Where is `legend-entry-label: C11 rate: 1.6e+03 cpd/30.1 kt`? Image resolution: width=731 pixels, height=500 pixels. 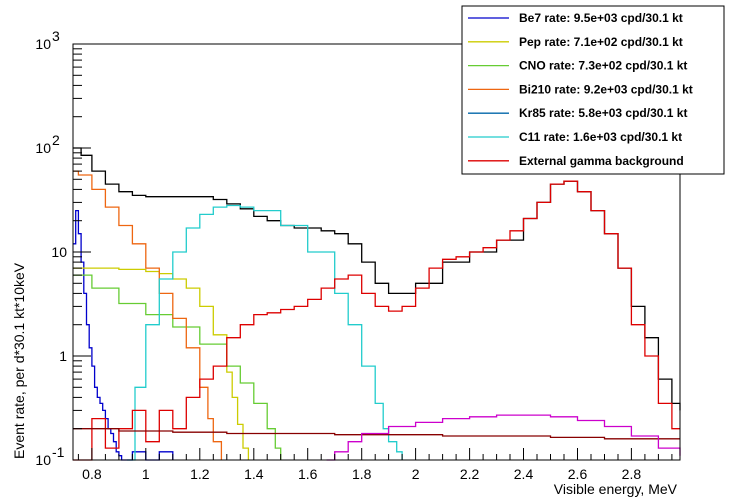
legend-entry-label: C11 rate: 1.6e+03 cpd/30.1 kt is located at coordinates (600, 137).